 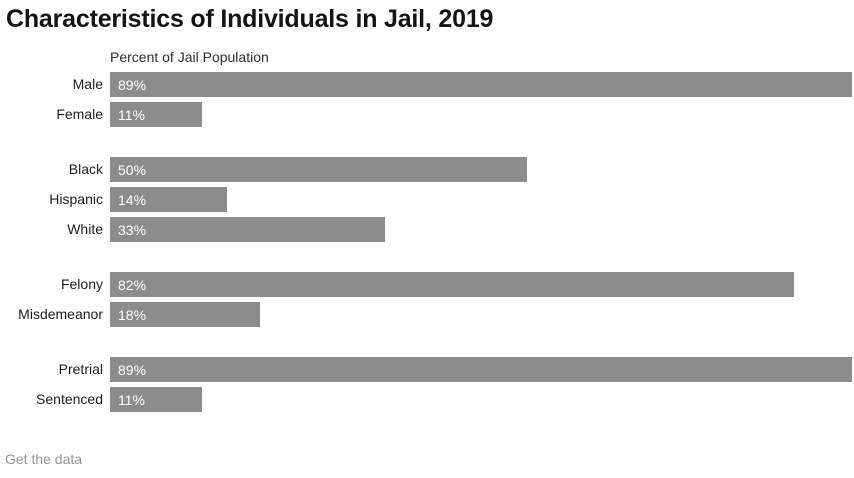 What do you see at coordinates (427, 384) in the screenshot?
I see `bar-group-conviction-status: Pretrial 89% Sentenced 11%` at bounding box center [427, 384].